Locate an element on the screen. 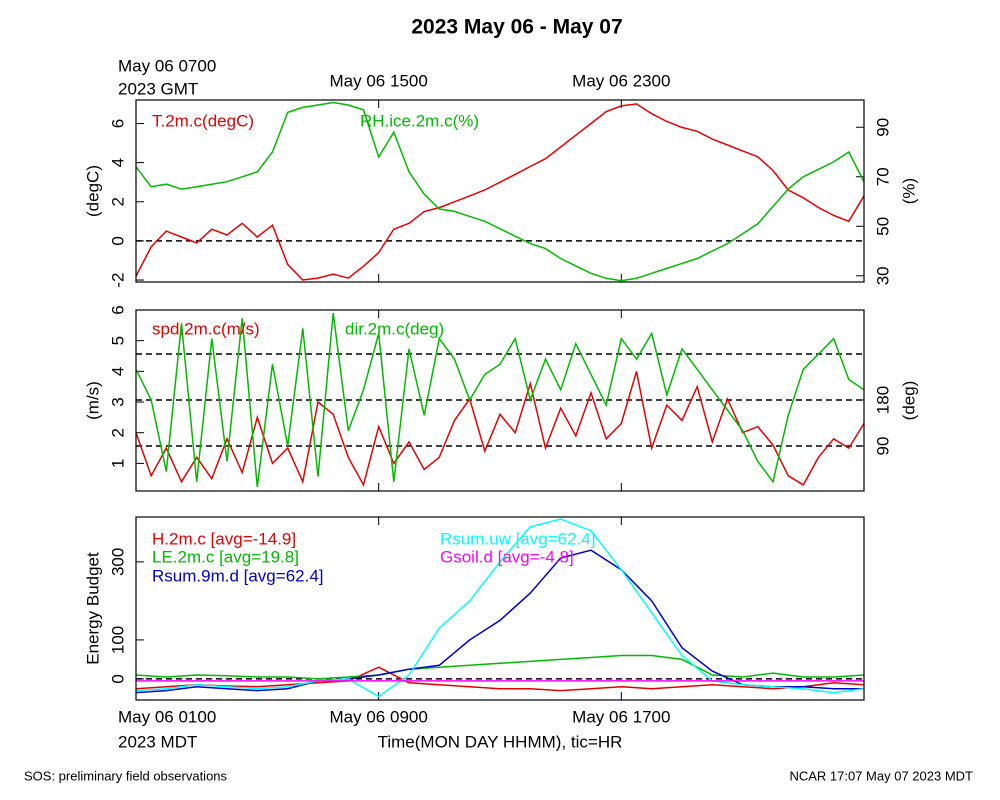 The width and height of the screenshot is (1000, 800). legend-label: Rsum.uw [avg=62.4] is located at coordinates (517, 538).